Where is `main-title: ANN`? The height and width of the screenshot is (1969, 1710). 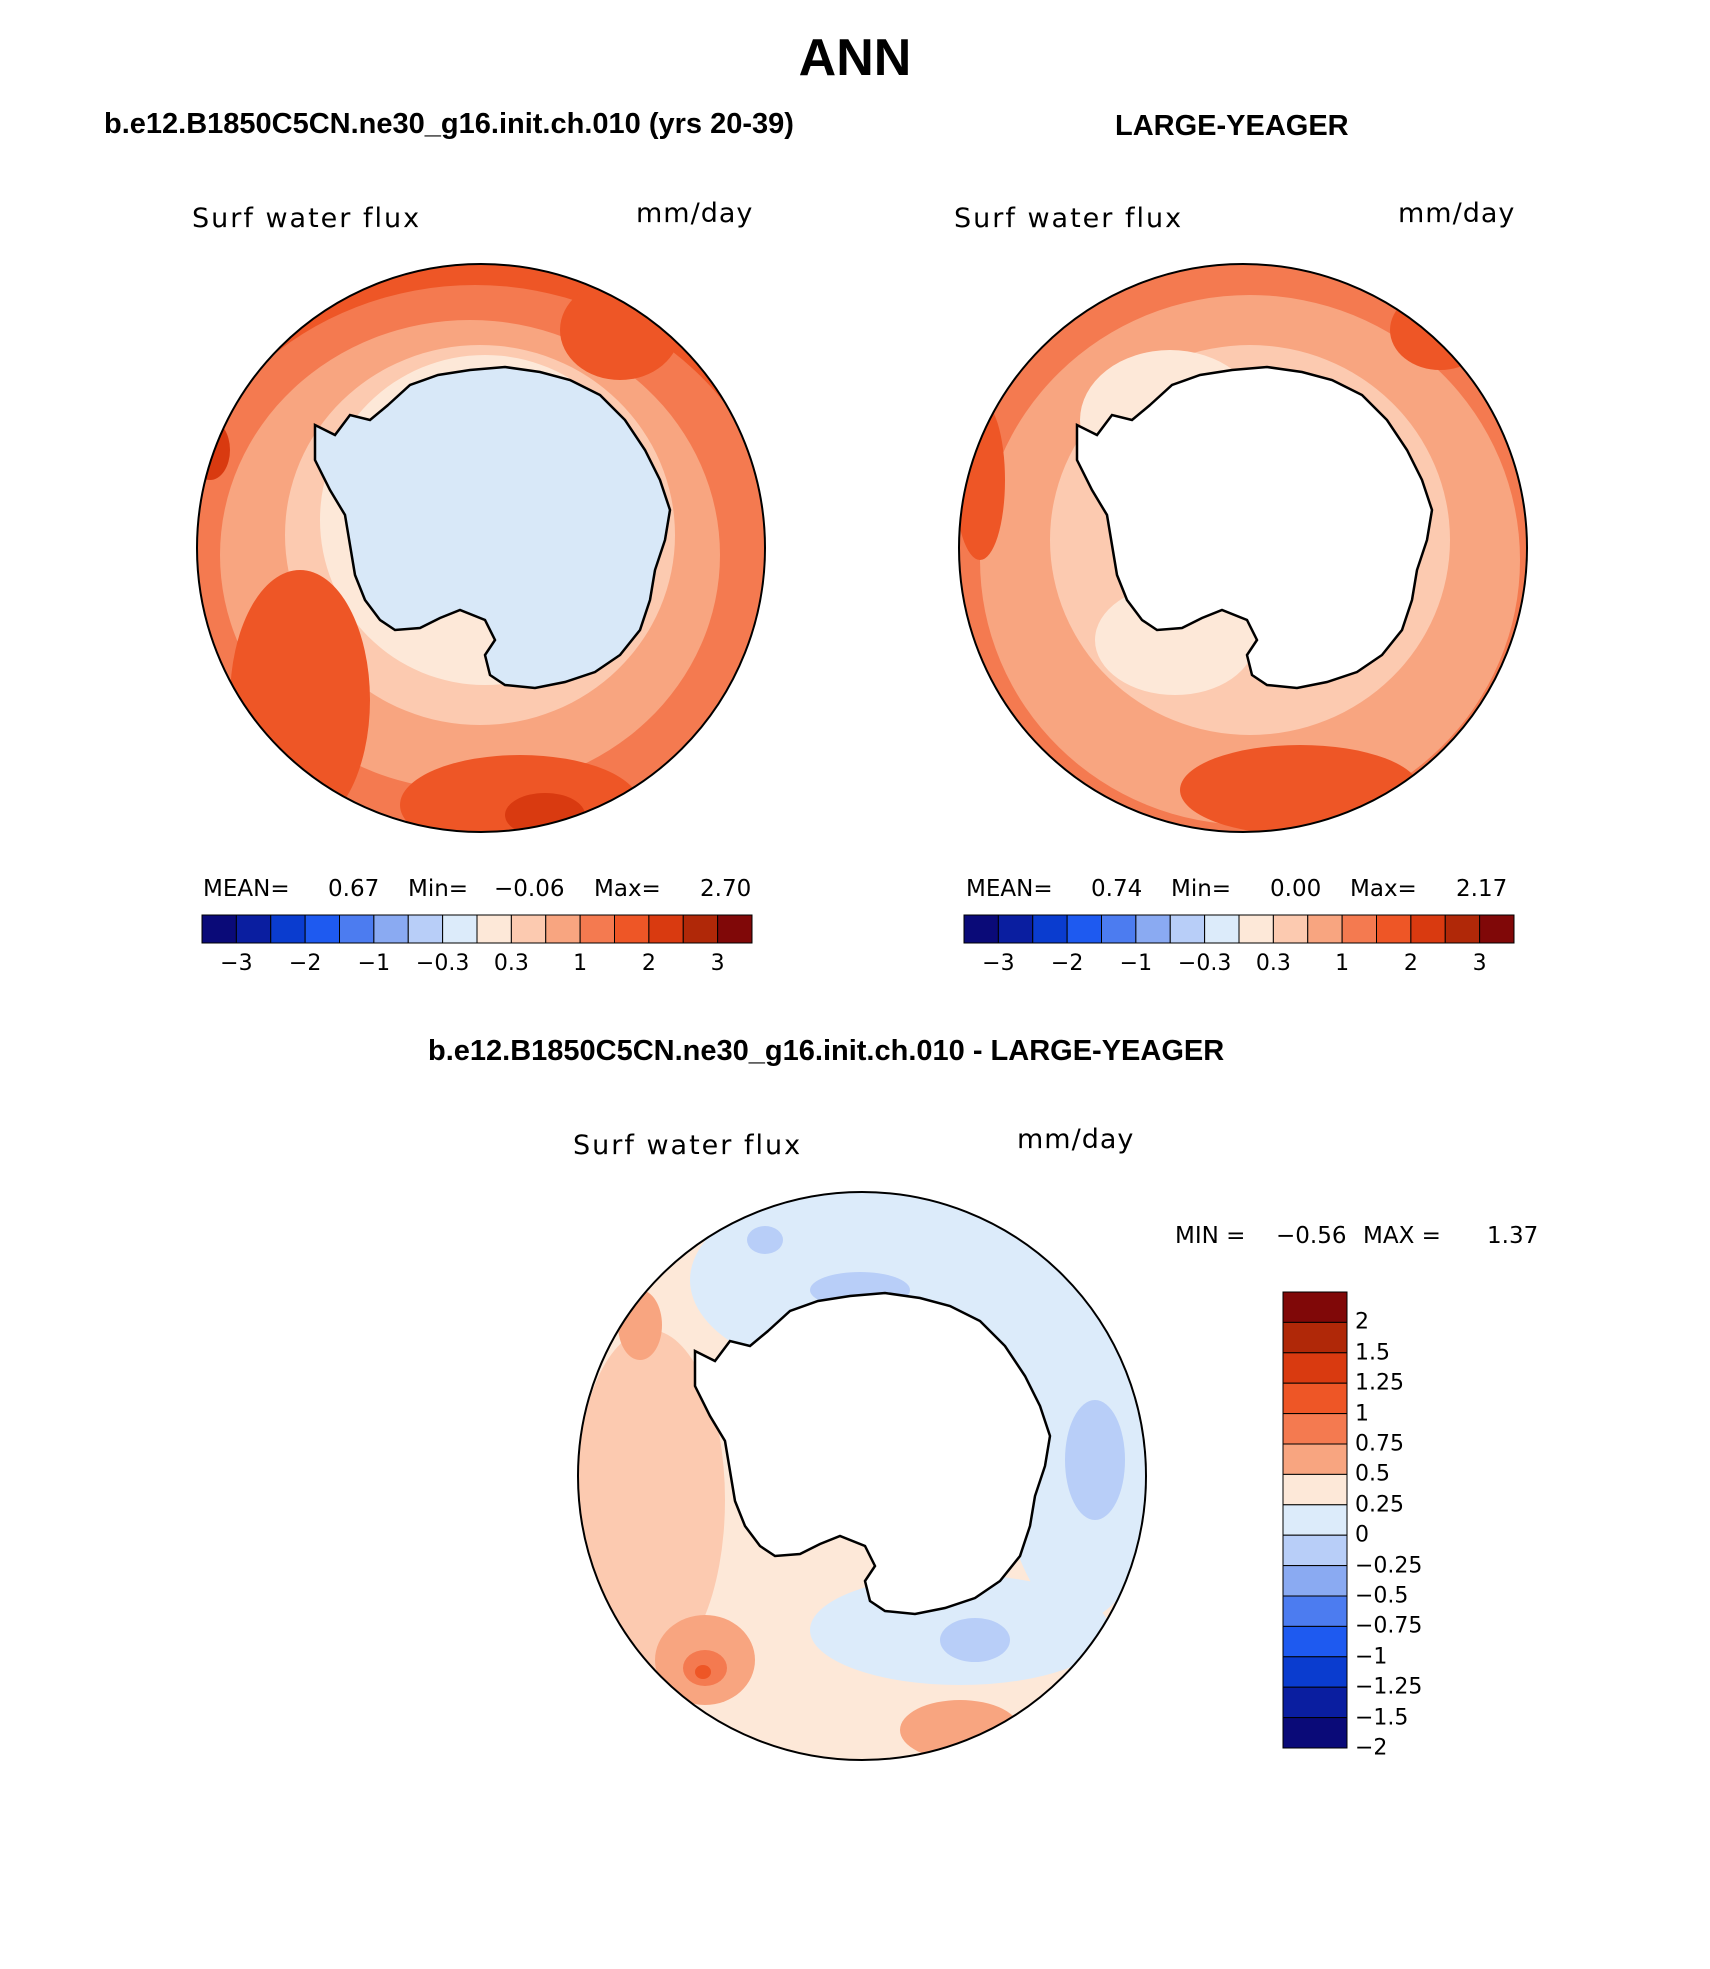
main-title: ANN is located at coordinates (855, 58).